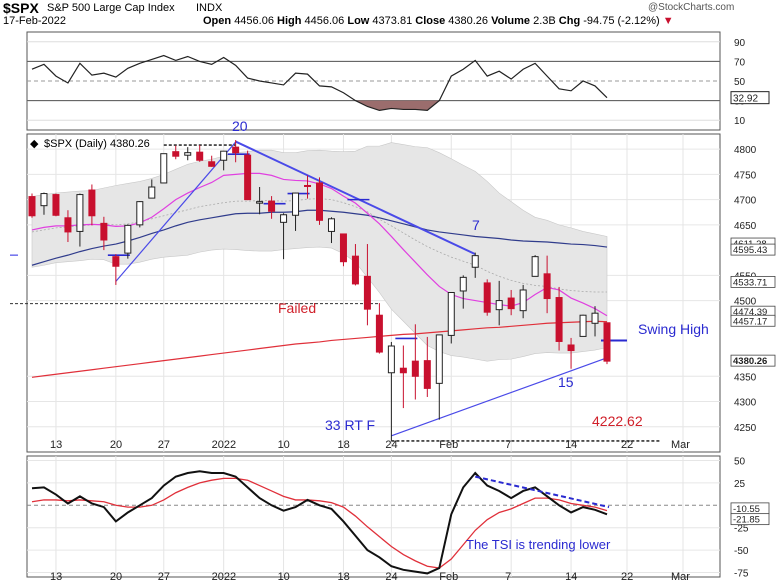 Image resolution: width=776 pixels, height=582 pixels. What do you see at coordinates (740, 62) in the screenshot?
I see `rsi-tick-label: 70` at bounding box center [740, 62].